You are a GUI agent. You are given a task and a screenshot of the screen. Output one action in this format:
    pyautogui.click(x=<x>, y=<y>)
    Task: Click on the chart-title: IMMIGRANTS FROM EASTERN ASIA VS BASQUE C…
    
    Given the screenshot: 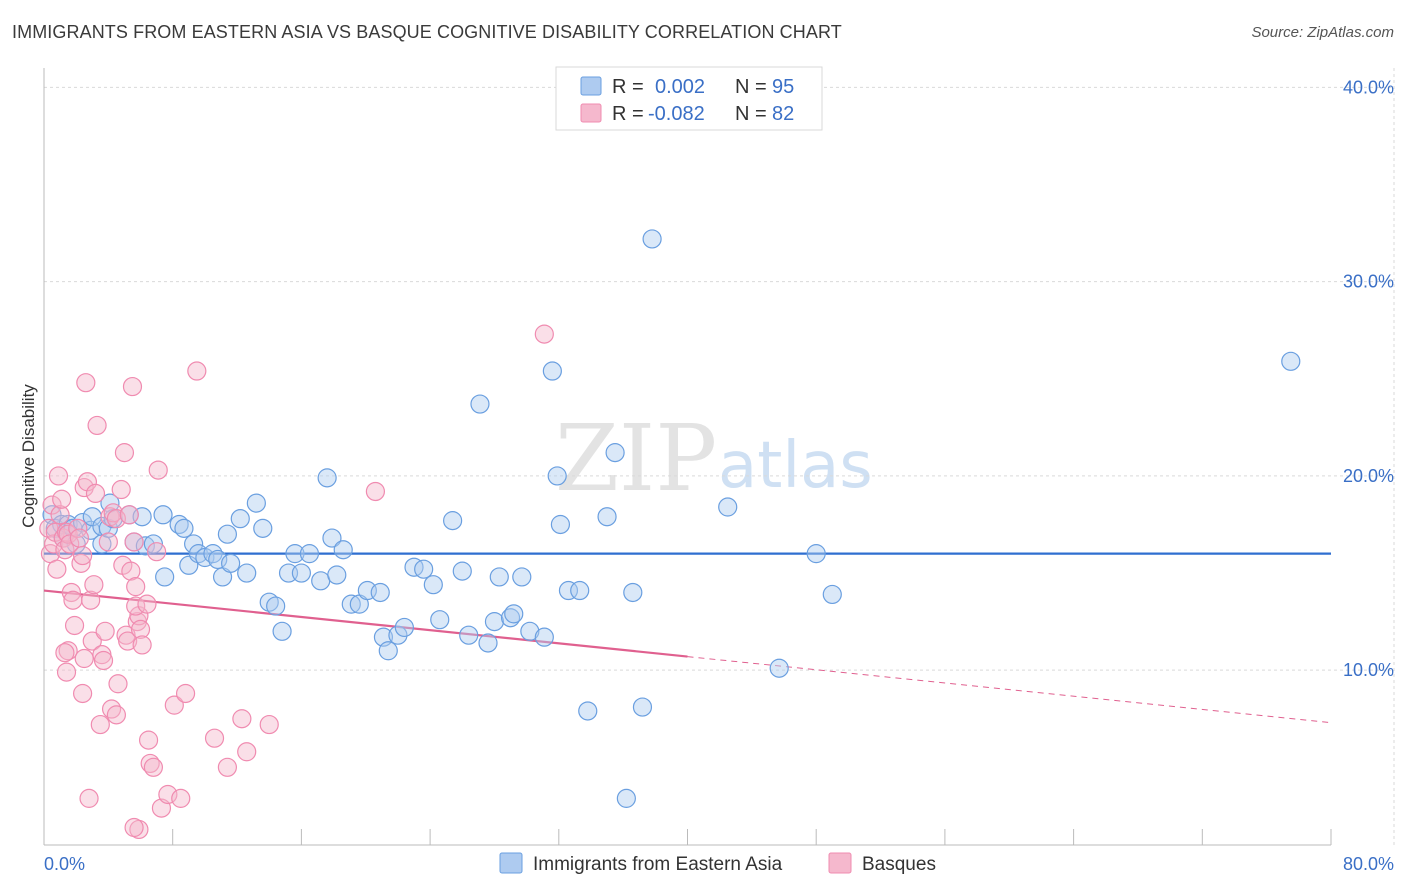 What is the action you would take?
    pyautogui.click(x=427, y=32)
    